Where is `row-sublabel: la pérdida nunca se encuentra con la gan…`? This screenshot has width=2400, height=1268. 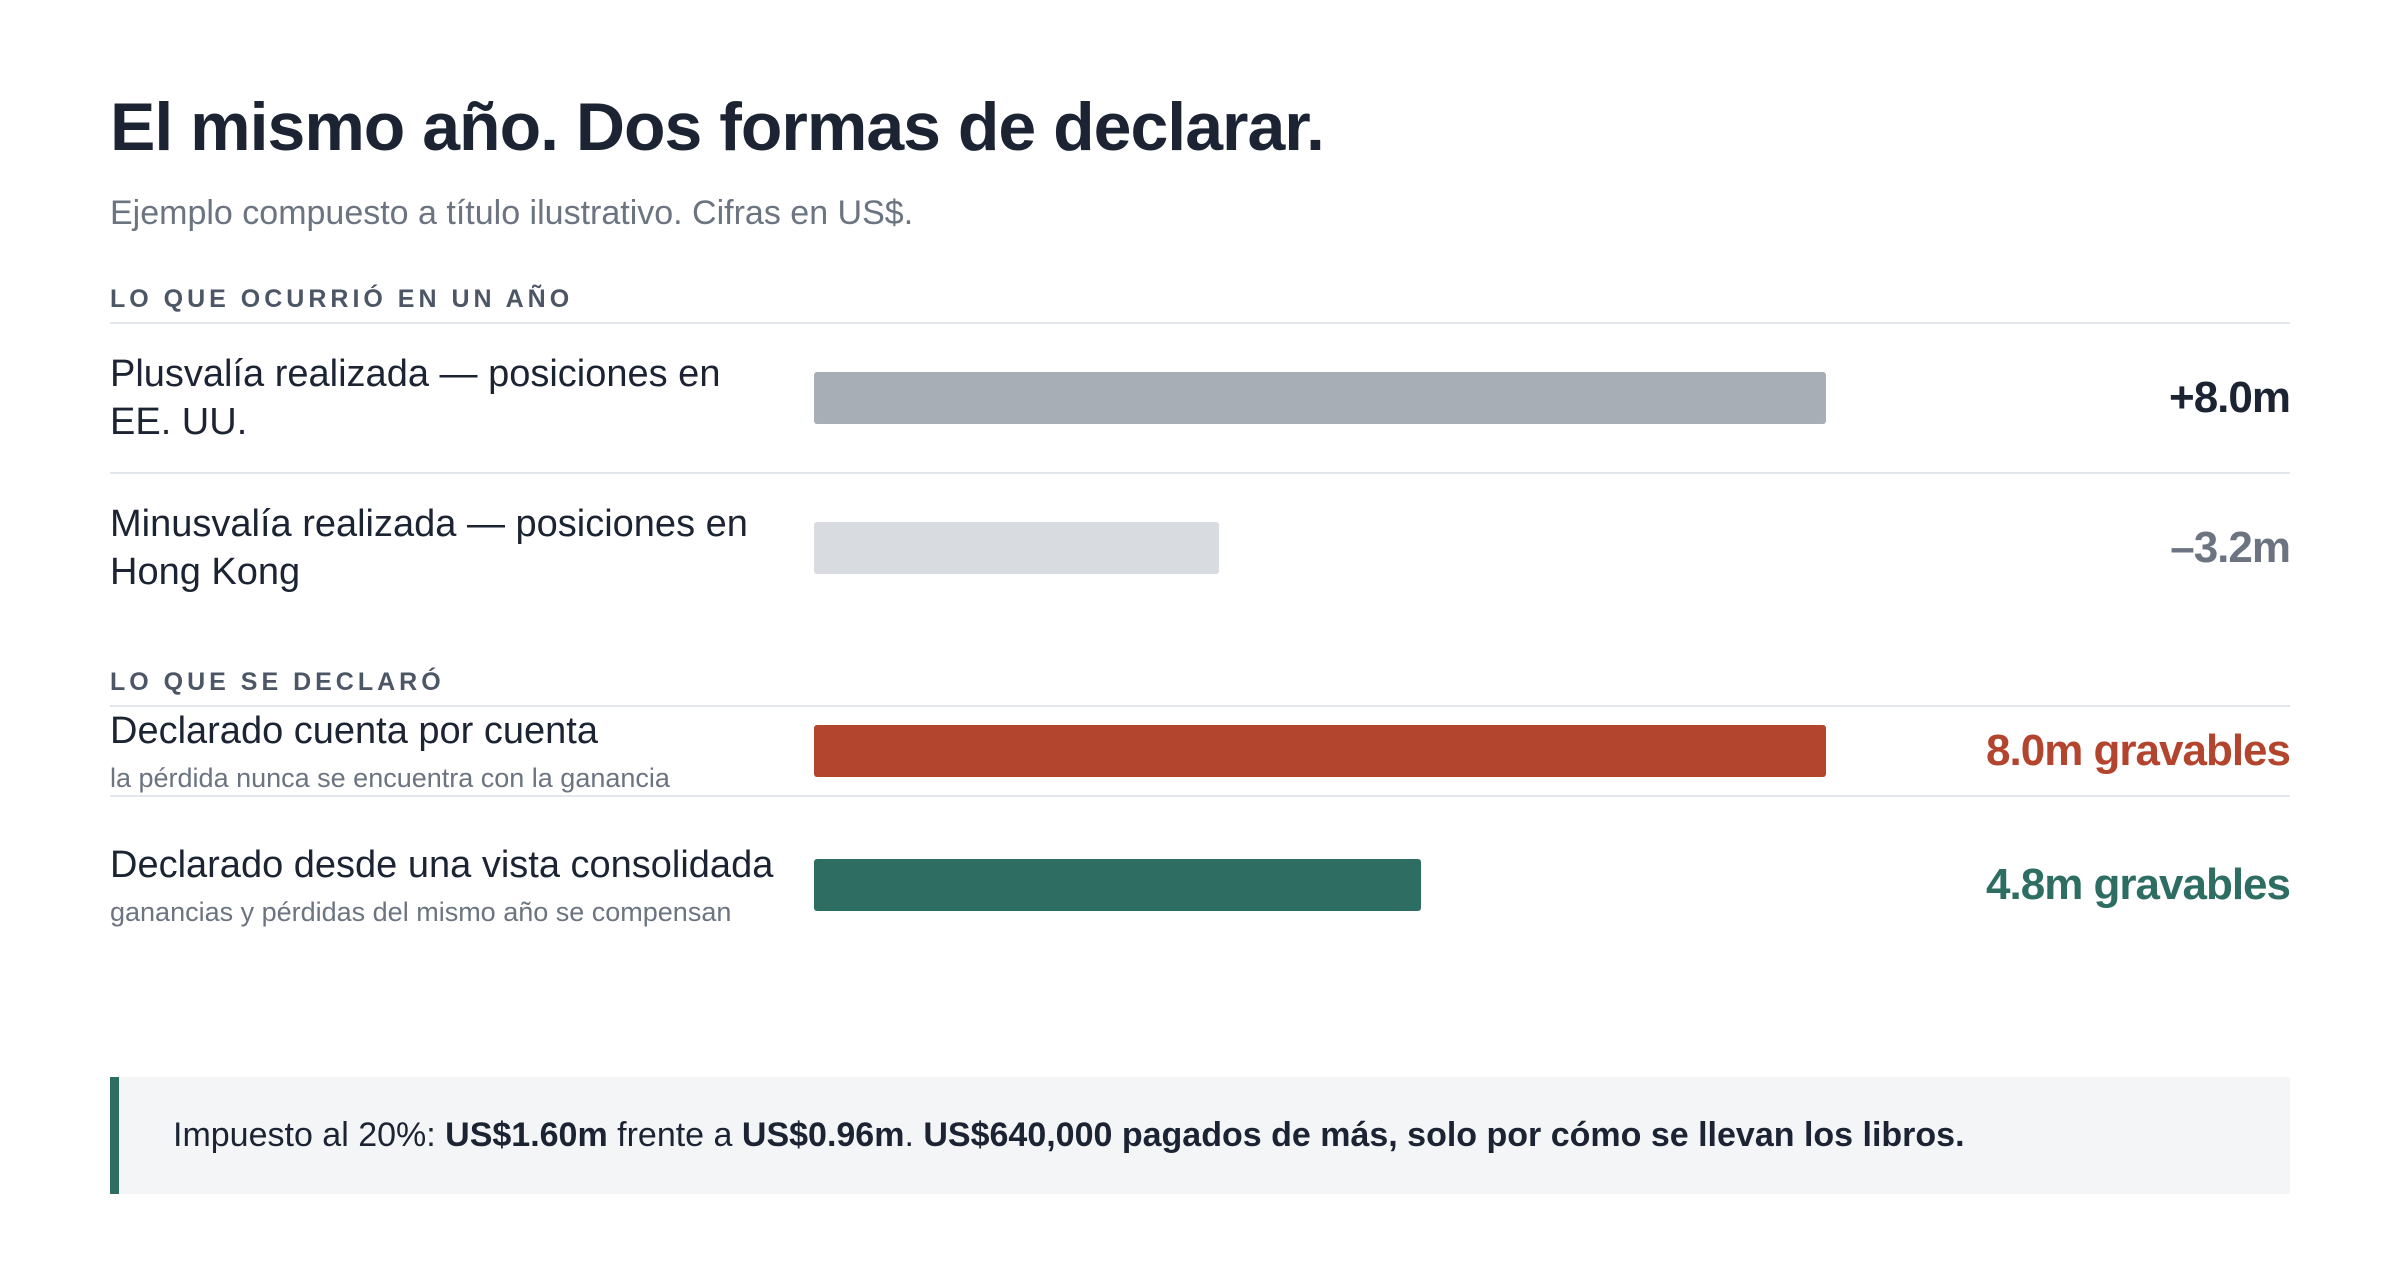
row-sublabel: la pérdida nunca se encuentra con la gan… is located at coordinates (390, 778).